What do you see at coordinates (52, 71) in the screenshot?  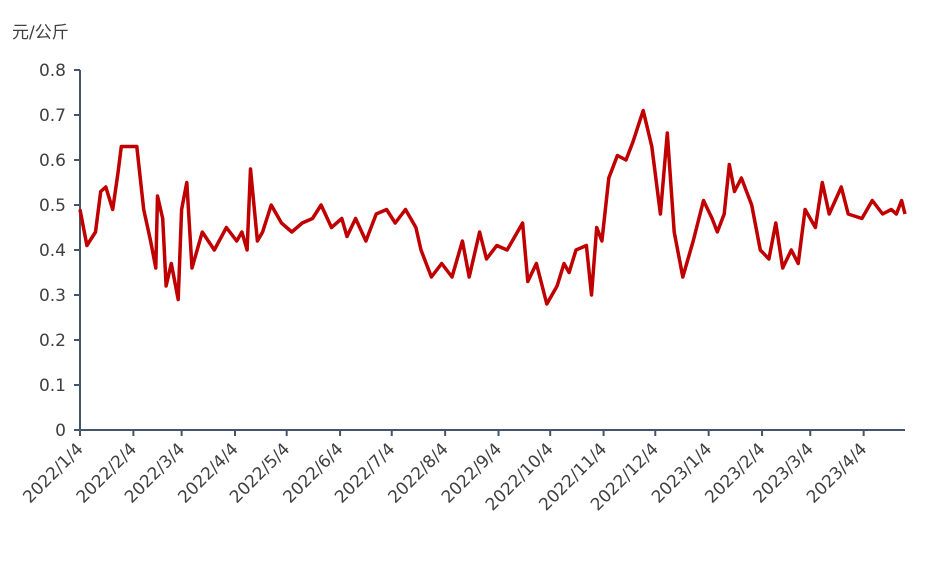 I see `y-tick-label: 0.8` at bounding box center [52, 71].